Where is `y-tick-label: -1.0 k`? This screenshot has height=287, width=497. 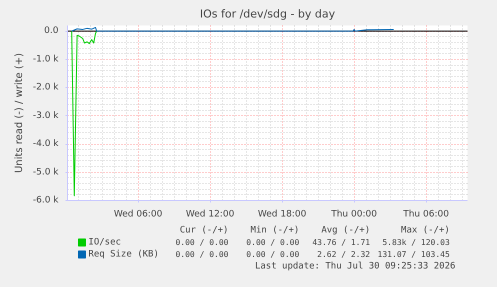 y-tick-label: -1.0 k is located at coordinates (46, 59).